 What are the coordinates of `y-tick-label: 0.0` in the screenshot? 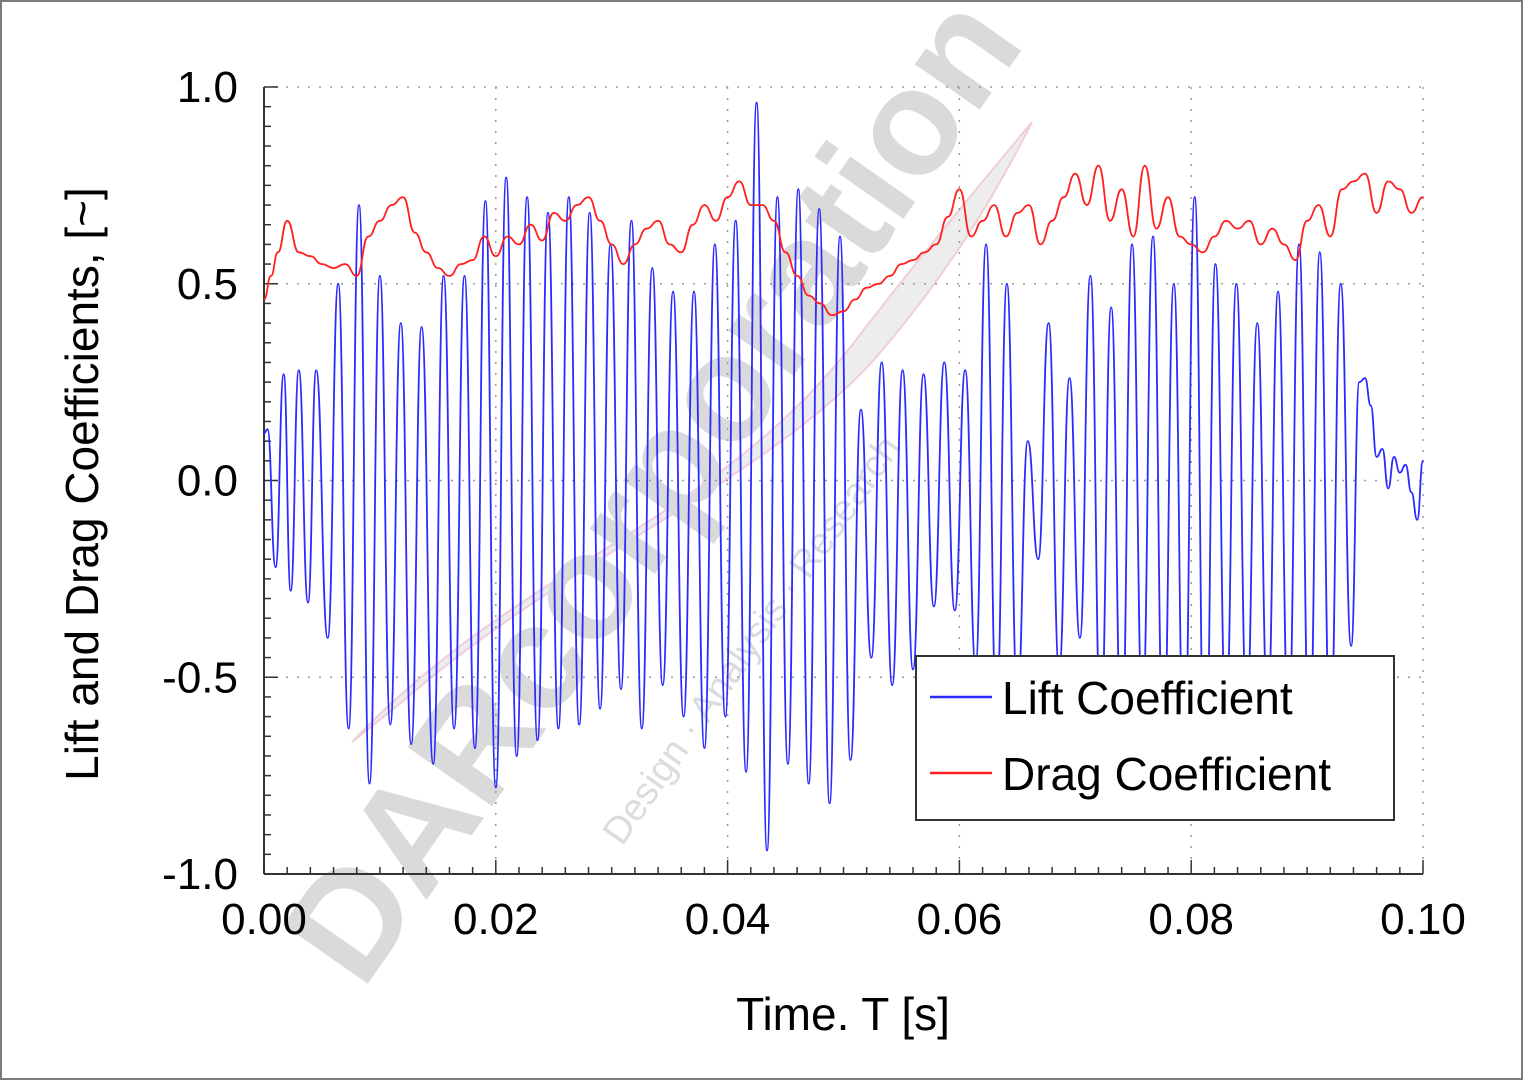 It's located at (207, 481).